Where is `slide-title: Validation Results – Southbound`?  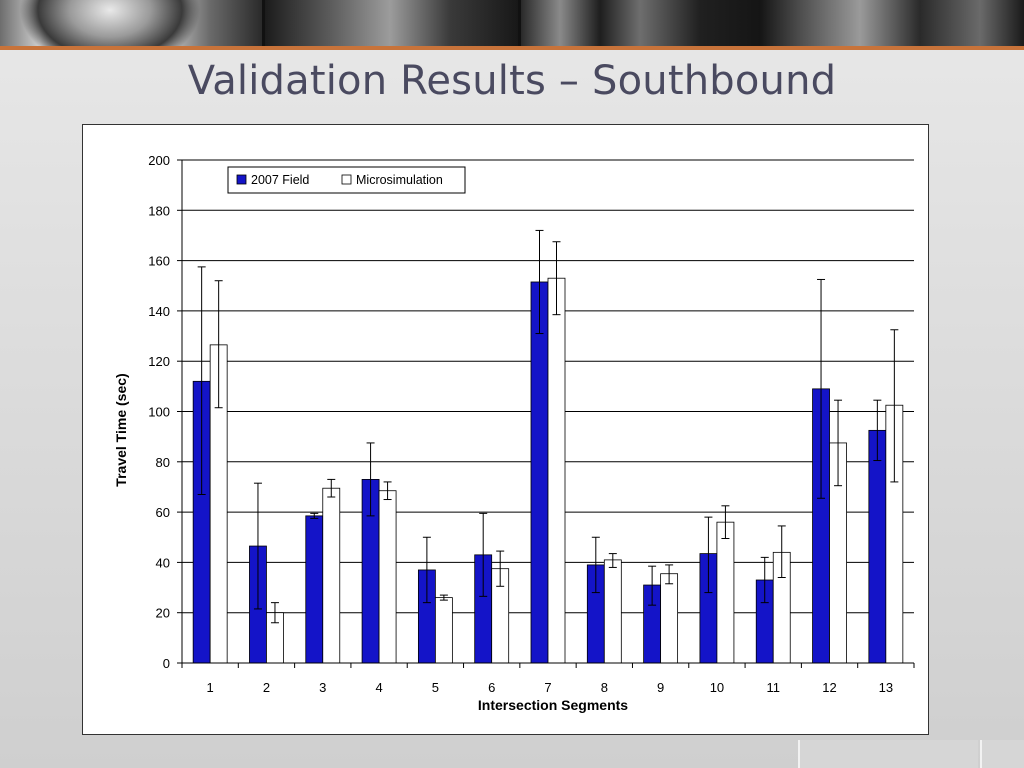
slide-title: Validation Results – Southbound is located at coordinates (512, 81).